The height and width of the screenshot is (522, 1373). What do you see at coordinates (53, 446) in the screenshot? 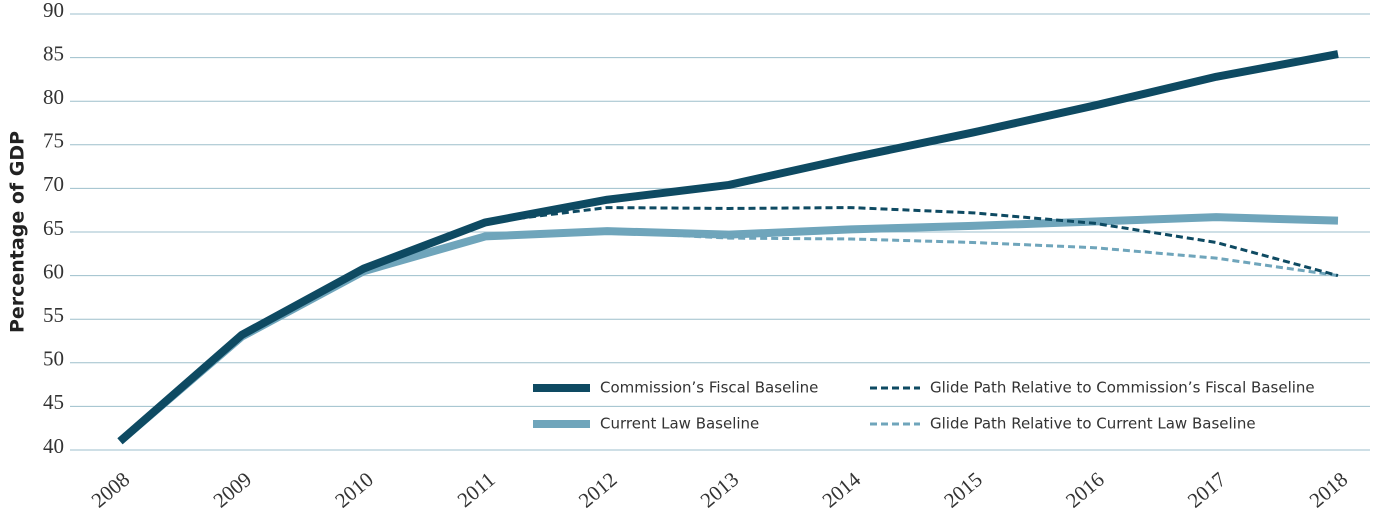
I see `y-tick-label: 40` at bounding box center [53, 446].